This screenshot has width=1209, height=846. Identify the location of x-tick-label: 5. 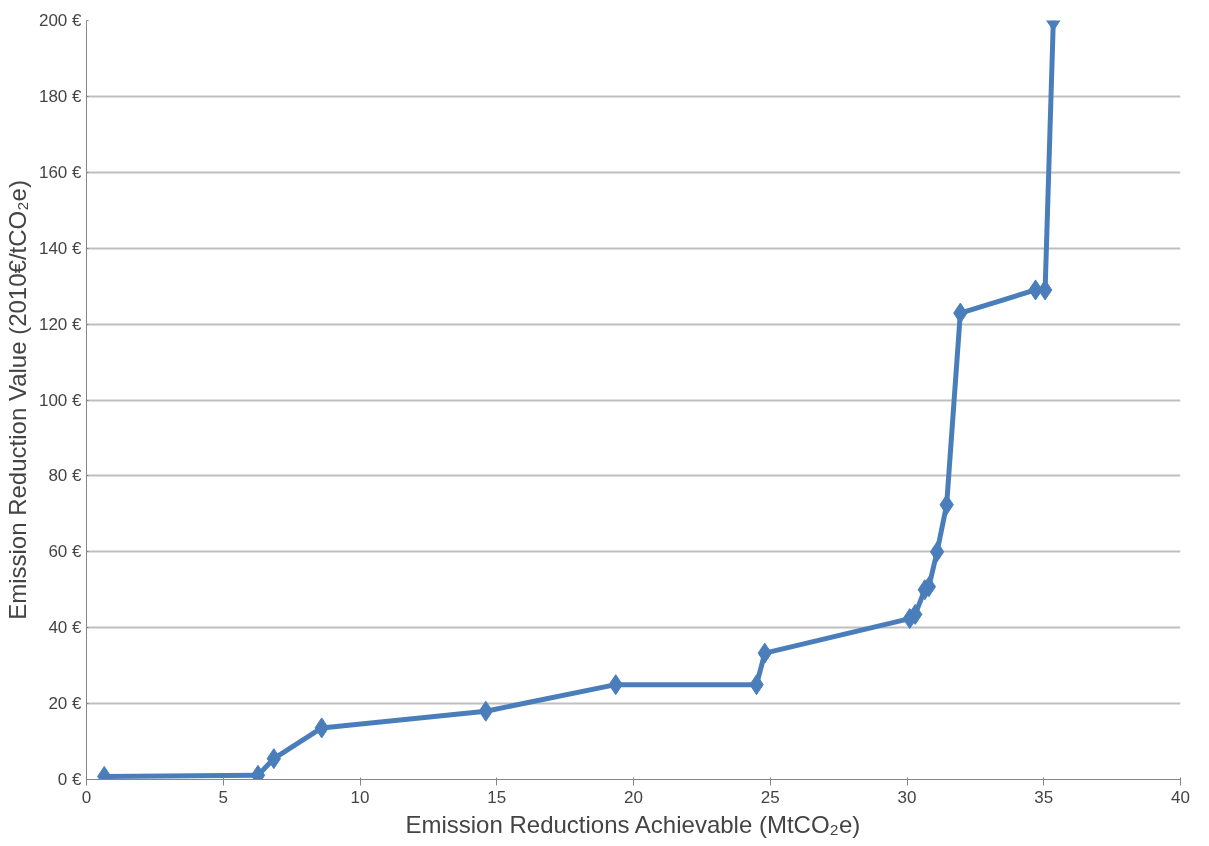
(223, 797).